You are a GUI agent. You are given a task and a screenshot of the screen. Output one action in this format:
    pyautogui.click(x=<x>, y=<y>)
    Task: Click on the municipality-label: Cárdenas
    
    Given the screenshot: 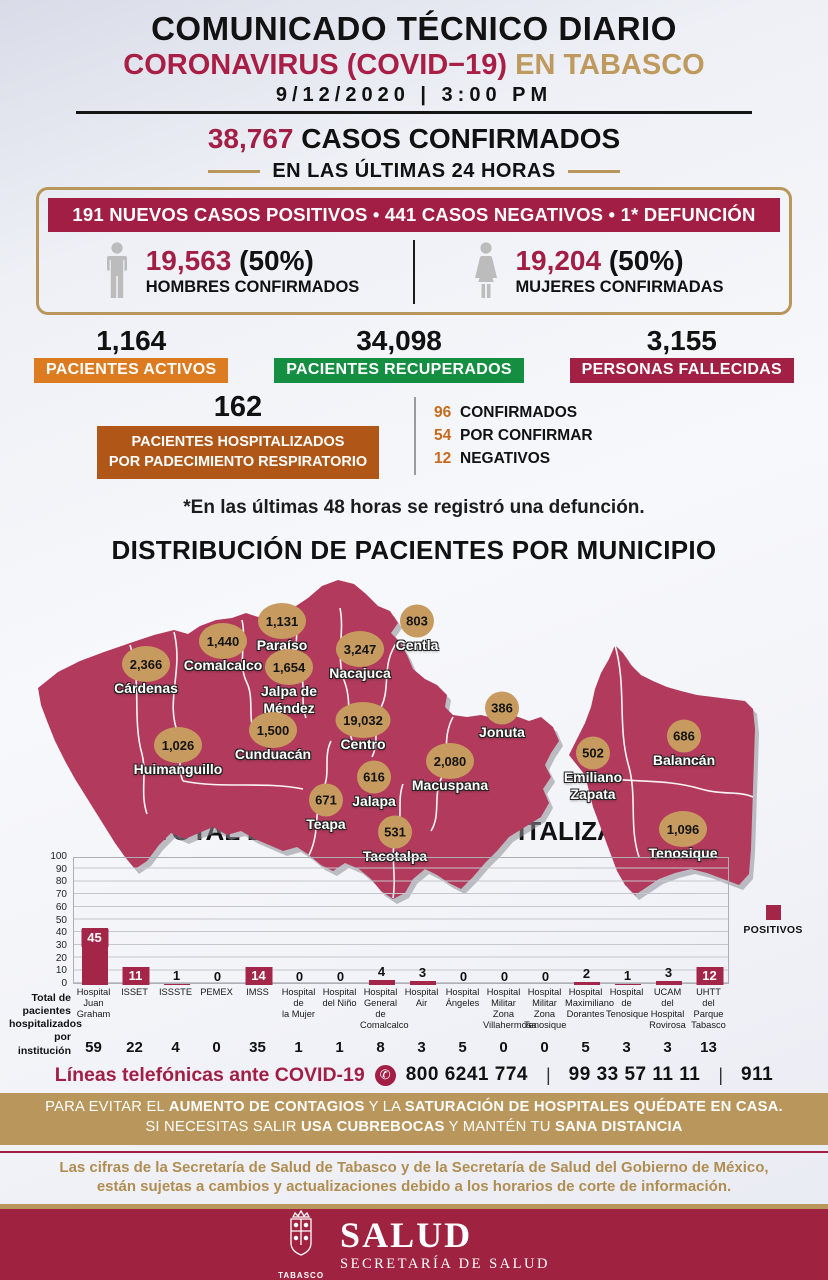 What is the action you would take?
    pyautogui.click(x=146, y=688)
    